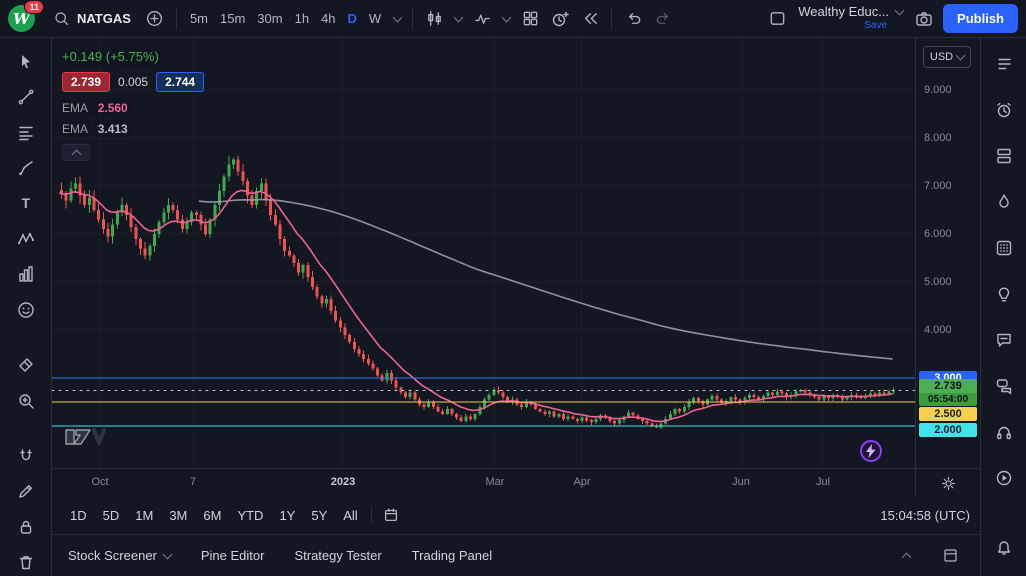 Image resolution: width=1026 pixels, height=576 pixels. I want to click on svg-text: T, so click(25, 203).